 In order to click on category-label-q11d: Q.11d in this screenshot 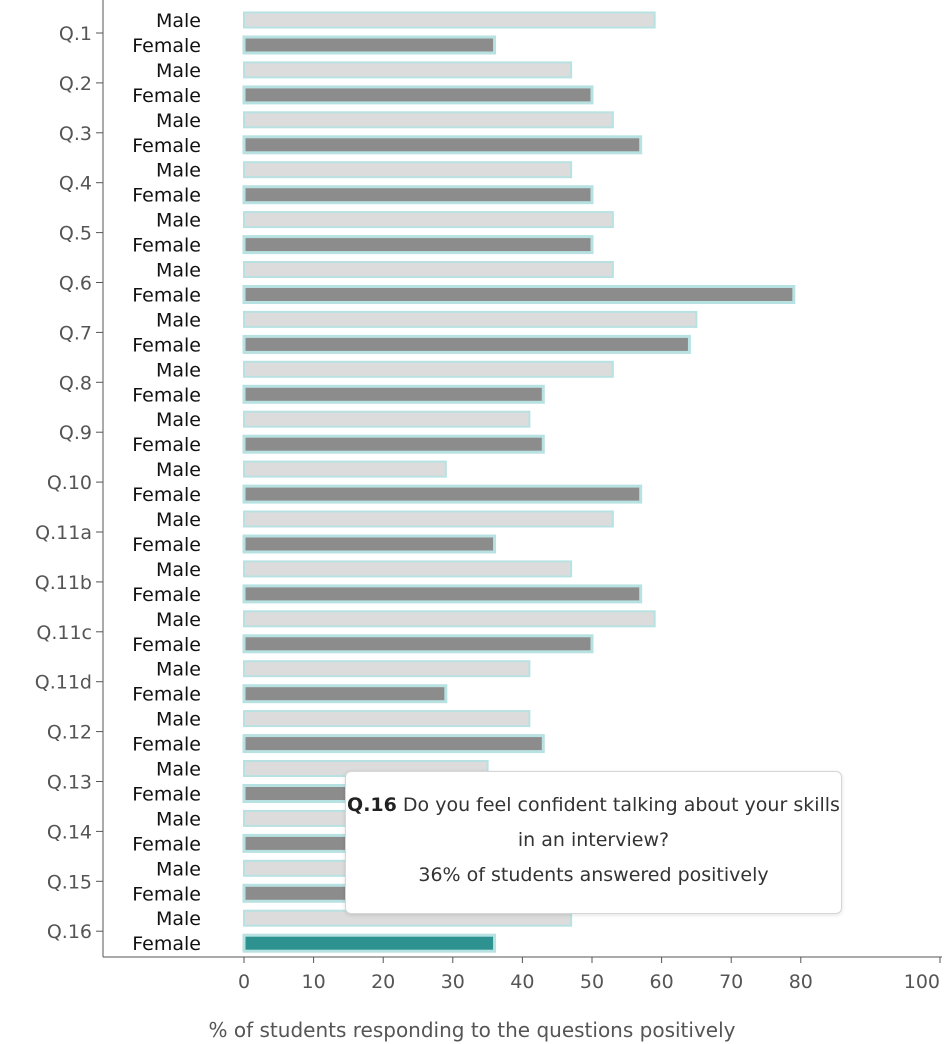, I will do `click(63, 683)`.